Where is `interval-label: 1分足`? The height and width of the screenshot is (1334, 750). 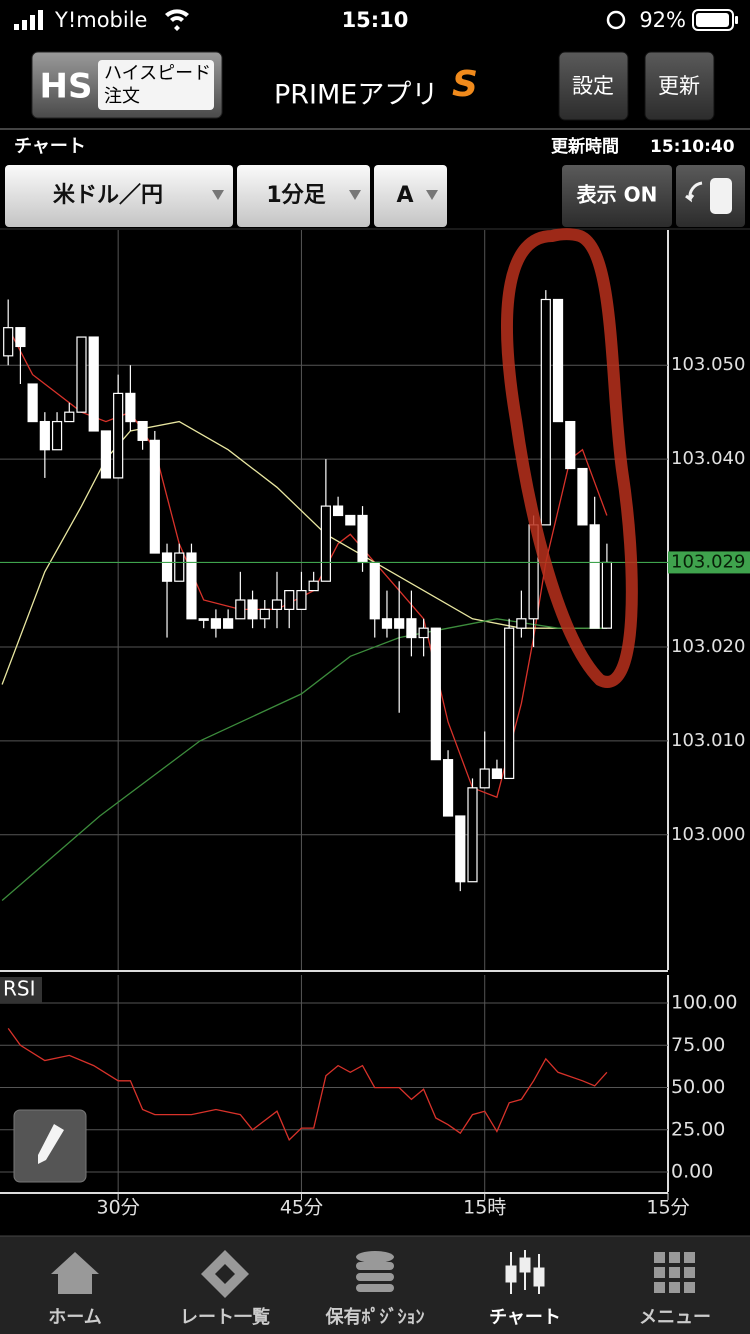 interval-label: 1分足 is located at coordinates (295, 195).